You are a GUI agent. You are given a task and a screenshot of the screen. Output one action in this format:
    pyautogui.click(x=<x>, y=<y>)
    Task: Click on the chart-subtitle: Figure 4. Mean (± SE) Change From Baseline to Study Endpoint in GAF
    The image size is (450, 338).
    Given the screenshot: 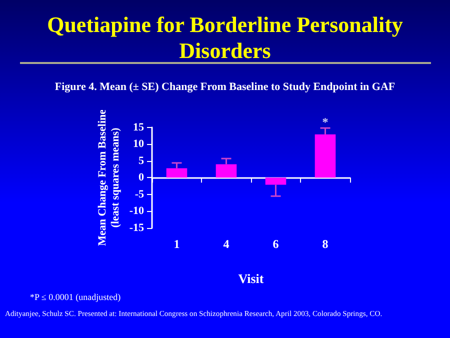 What is the action you would take?
    pyautogui.click(x=225, y=87)
    